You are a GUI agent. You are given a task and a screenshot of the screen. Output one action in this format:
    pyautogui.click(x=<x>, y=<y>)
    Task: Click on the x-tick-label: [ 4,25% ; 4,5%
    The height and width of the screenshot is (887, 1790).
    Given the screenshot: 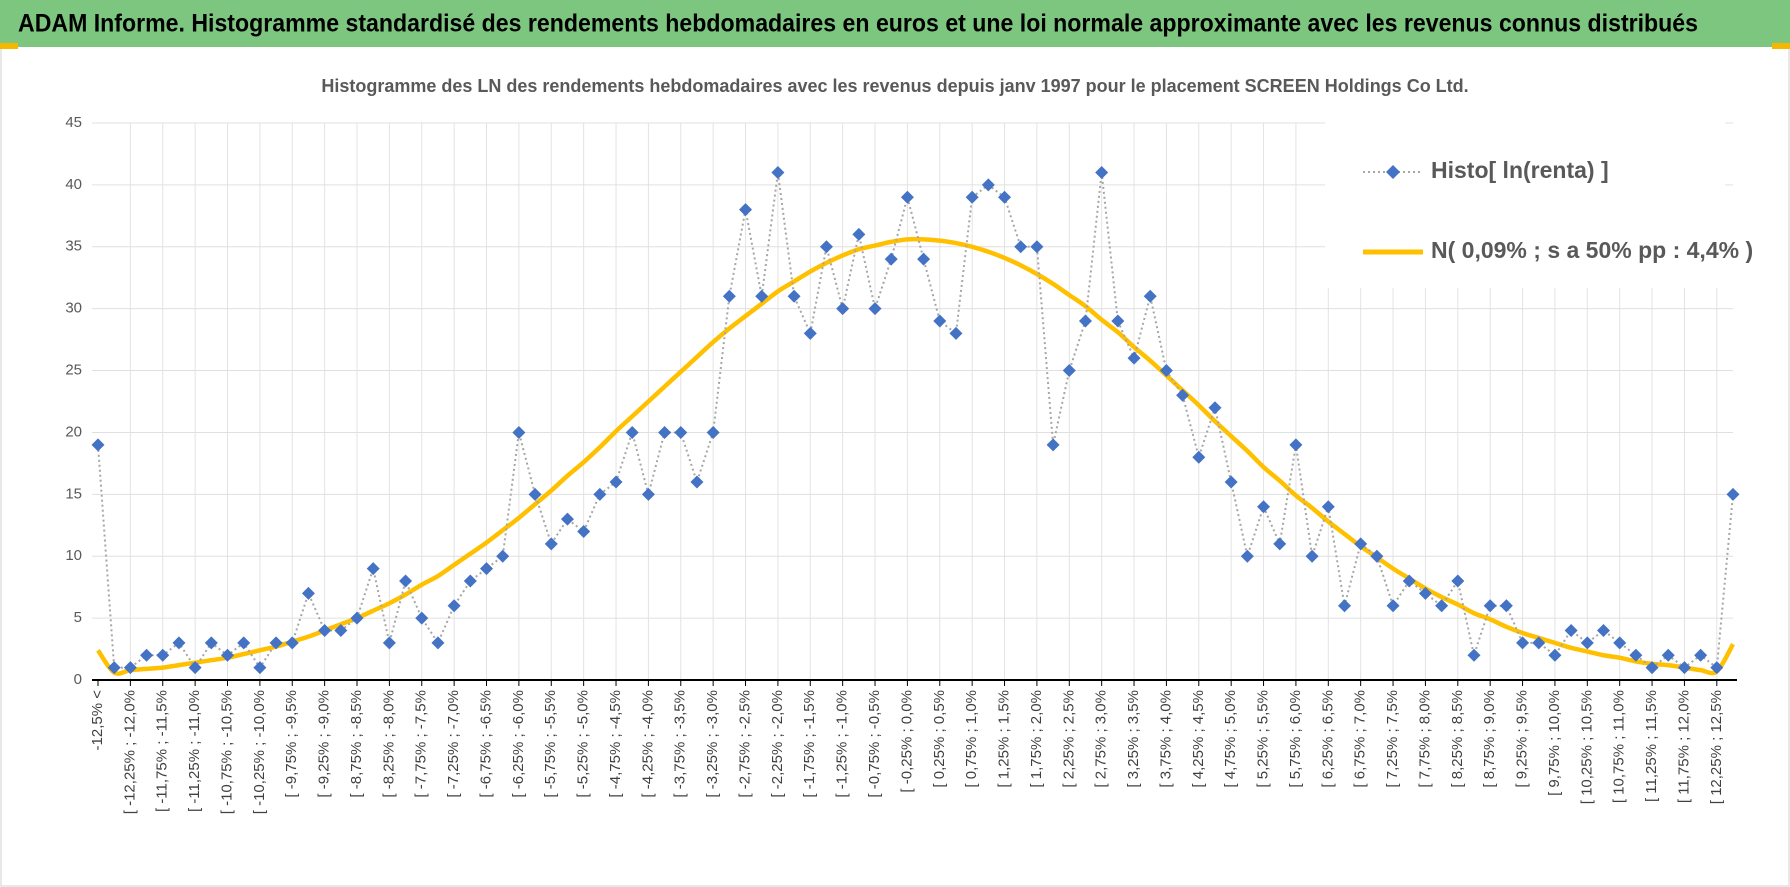 What is the action you would take?
    pyautogui.click(x=1198, y=739)
    